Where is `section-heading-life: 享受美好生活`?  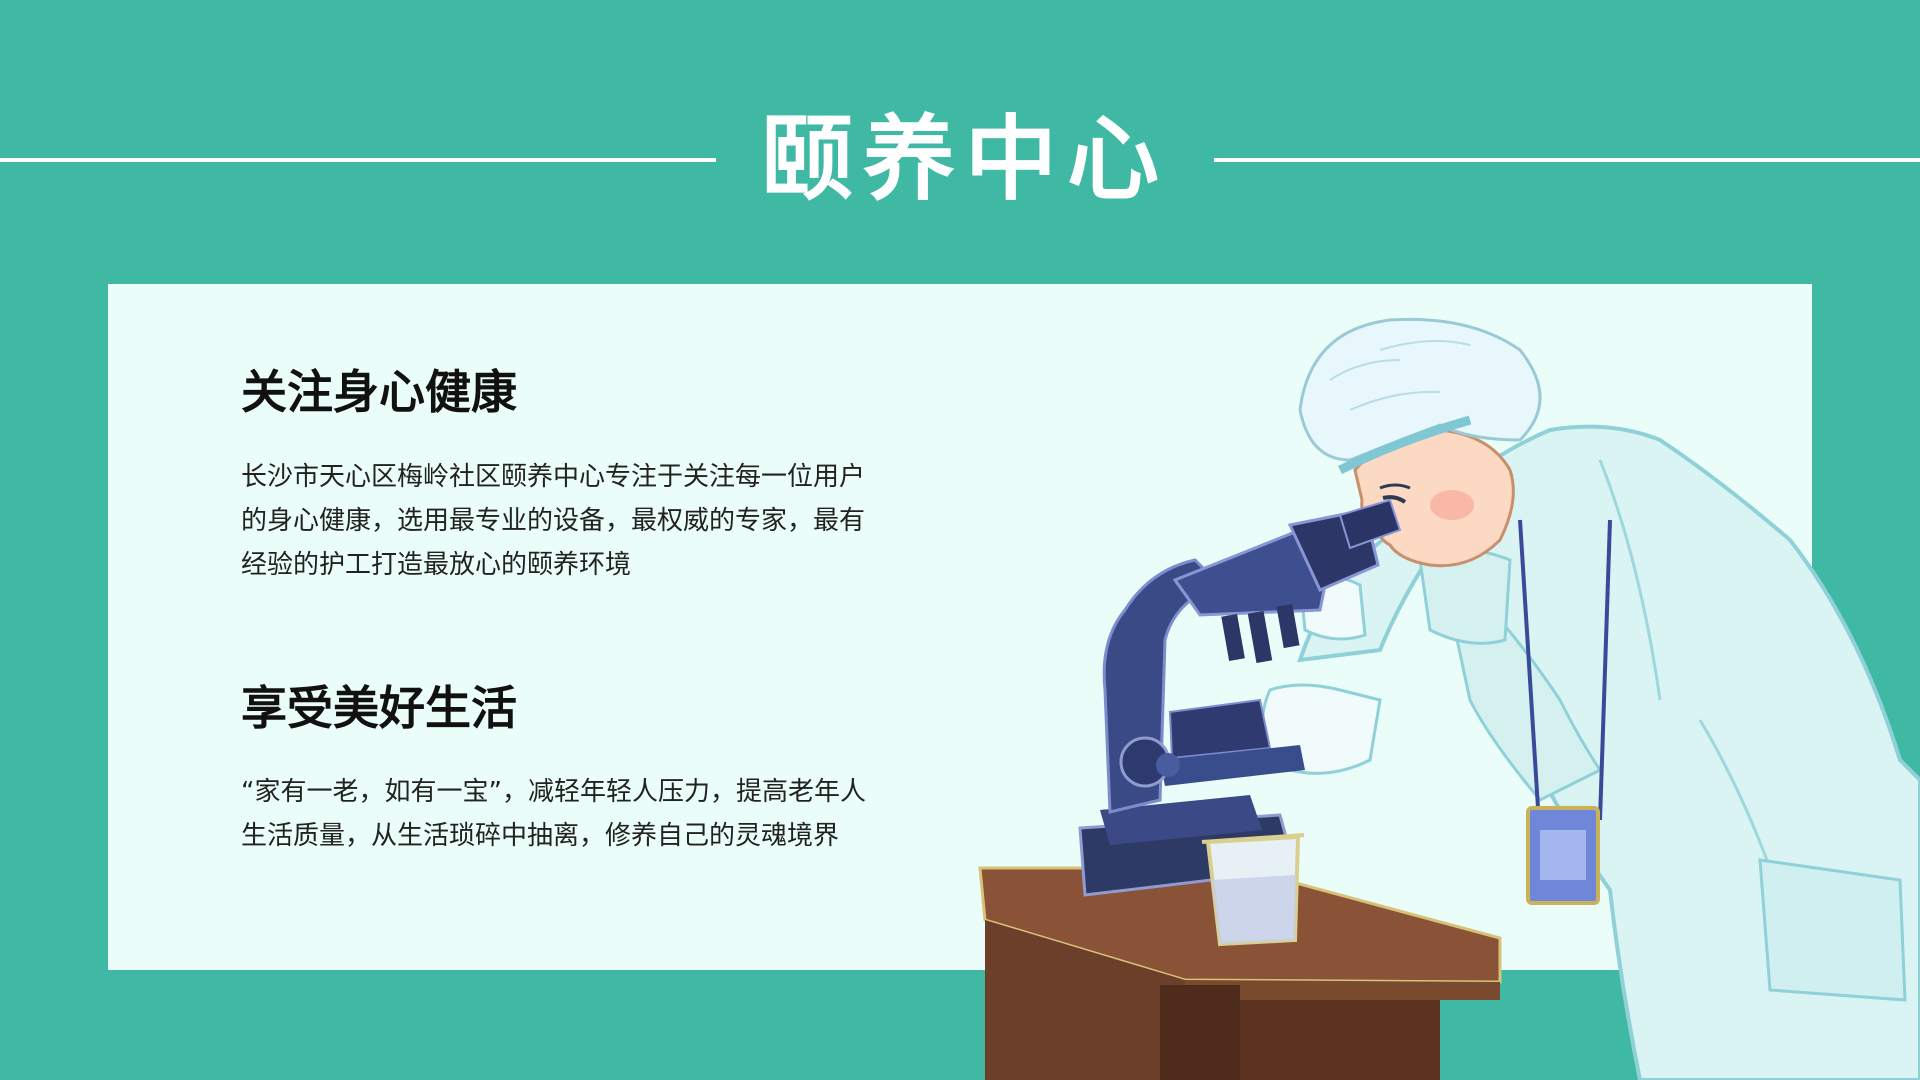
section-heading-life: 享受美好生活 is located at coordinates (379, 708).